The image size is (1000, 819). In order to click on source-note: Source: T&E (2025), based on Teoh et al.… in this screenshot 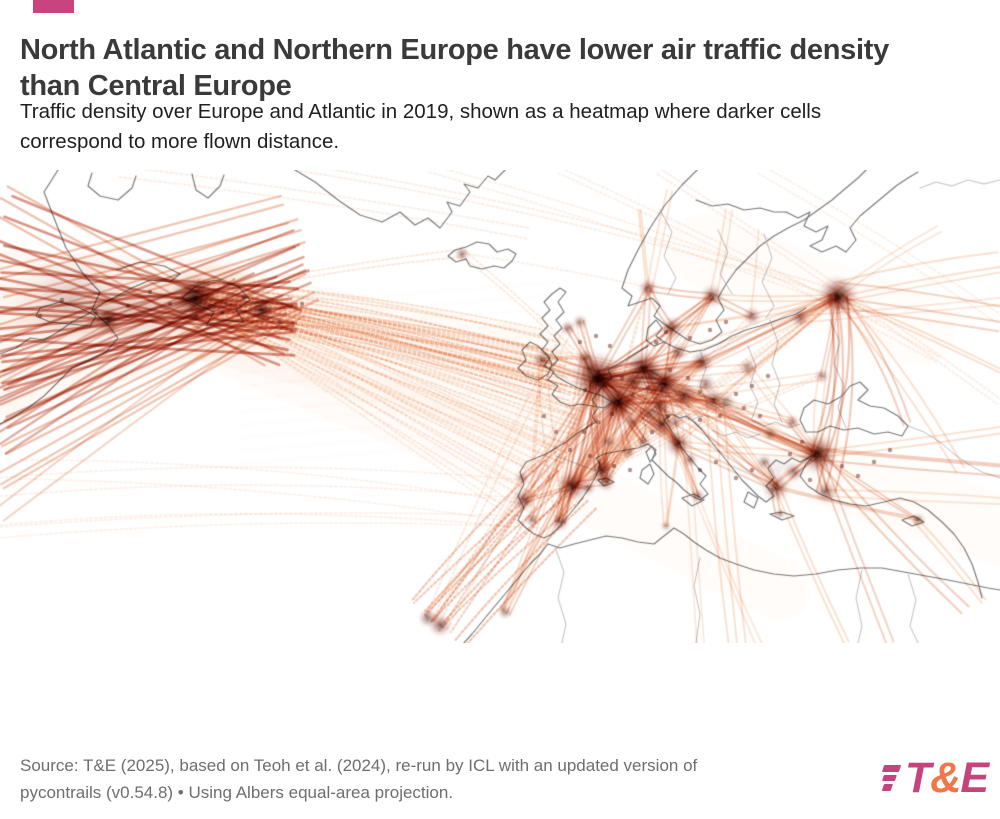, I will do `click(430, 779)`.